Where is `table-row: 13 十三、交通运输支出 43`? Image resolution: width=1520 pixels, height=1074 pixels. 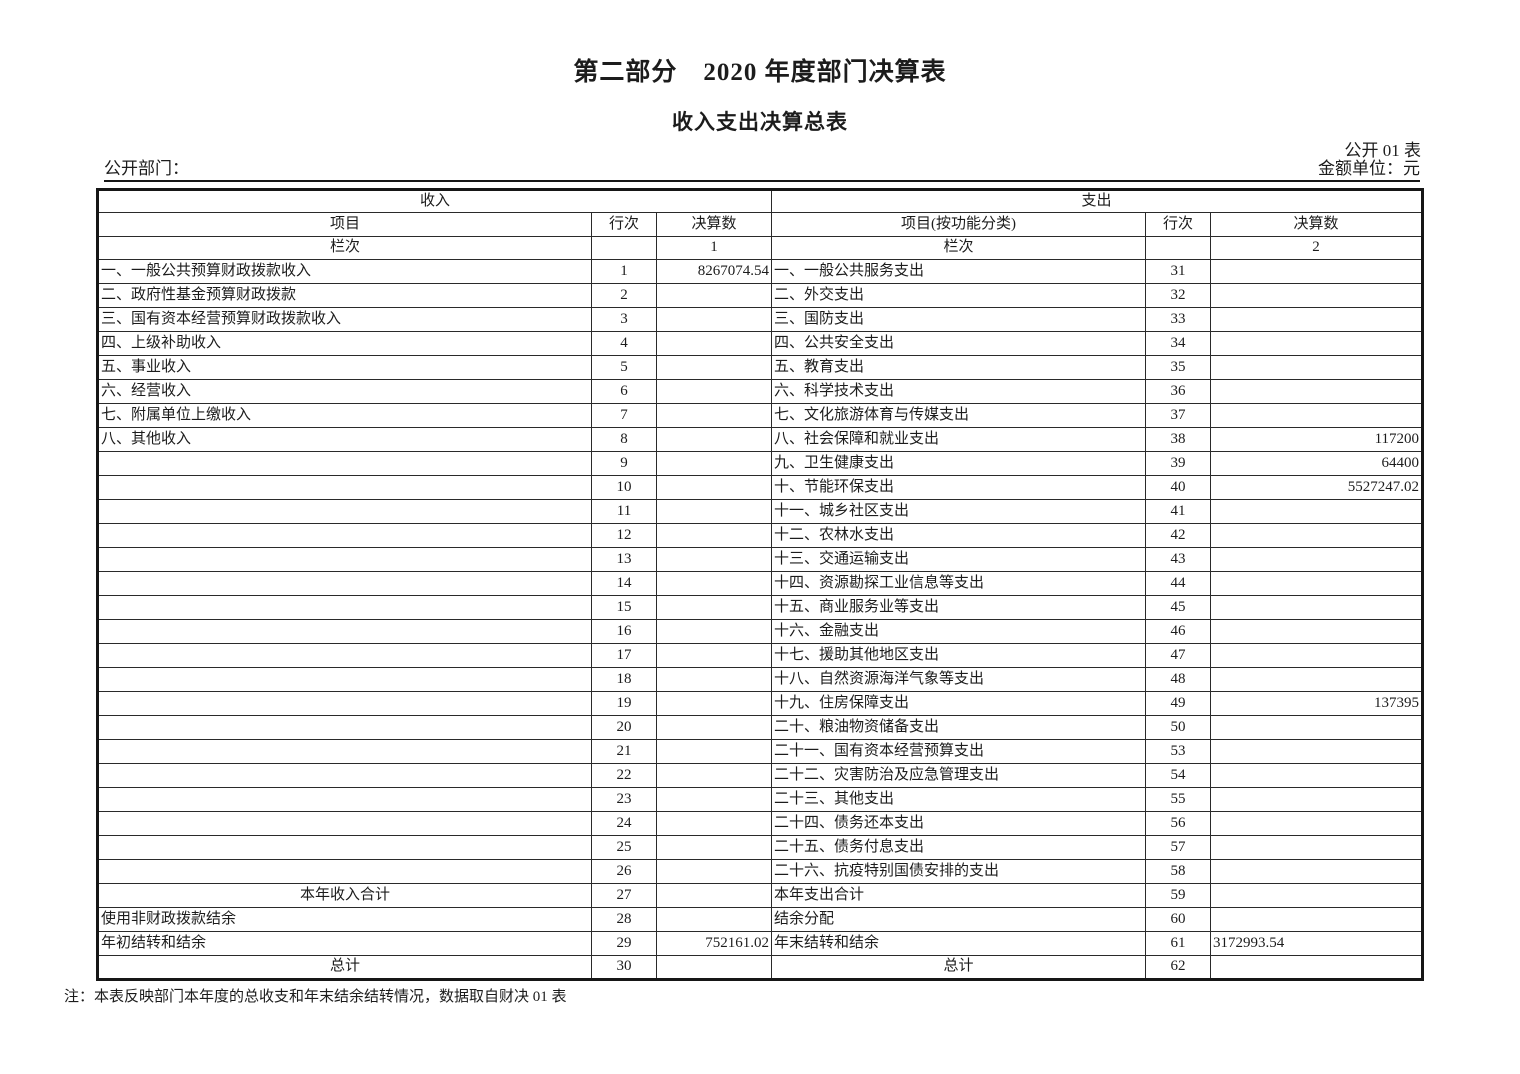 table-row: 13 十三、交通运输支出 43 is located at coordinates (760, 559).